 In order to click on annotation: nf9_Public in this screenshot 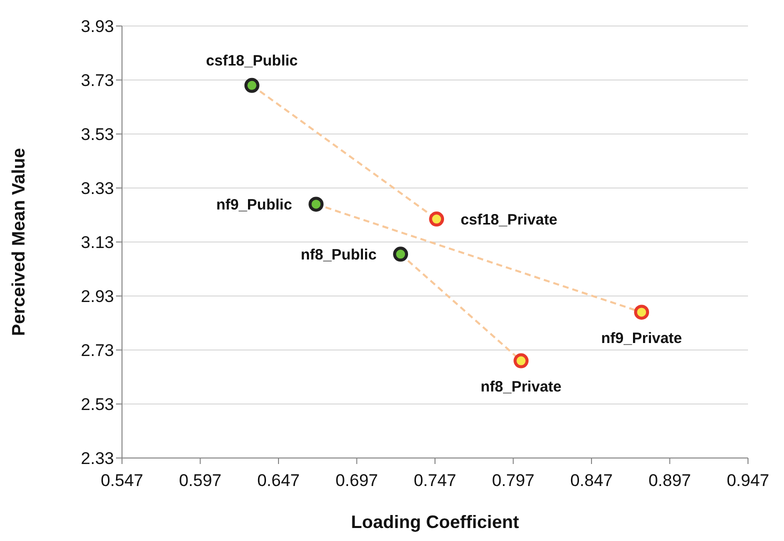, I will do `click(254, 205)`.